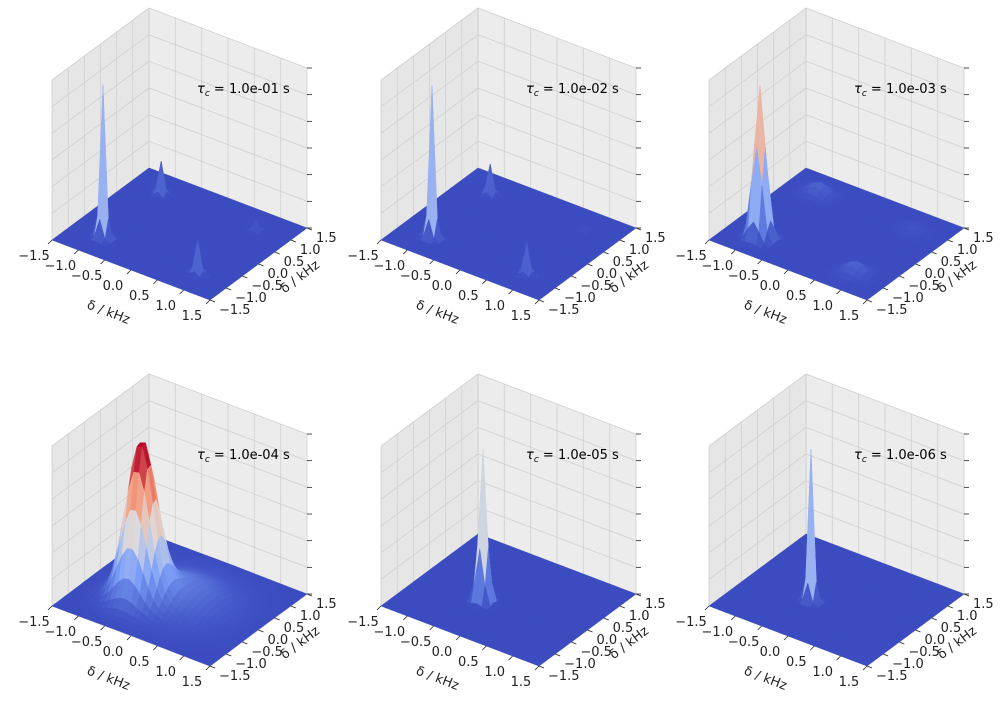 This screenshot has height=713, width=1001. What do you see at coordinates (770, 286) in the screenshot?
I see `x-tick-label: 0.0` at bounding box center [770, 286].